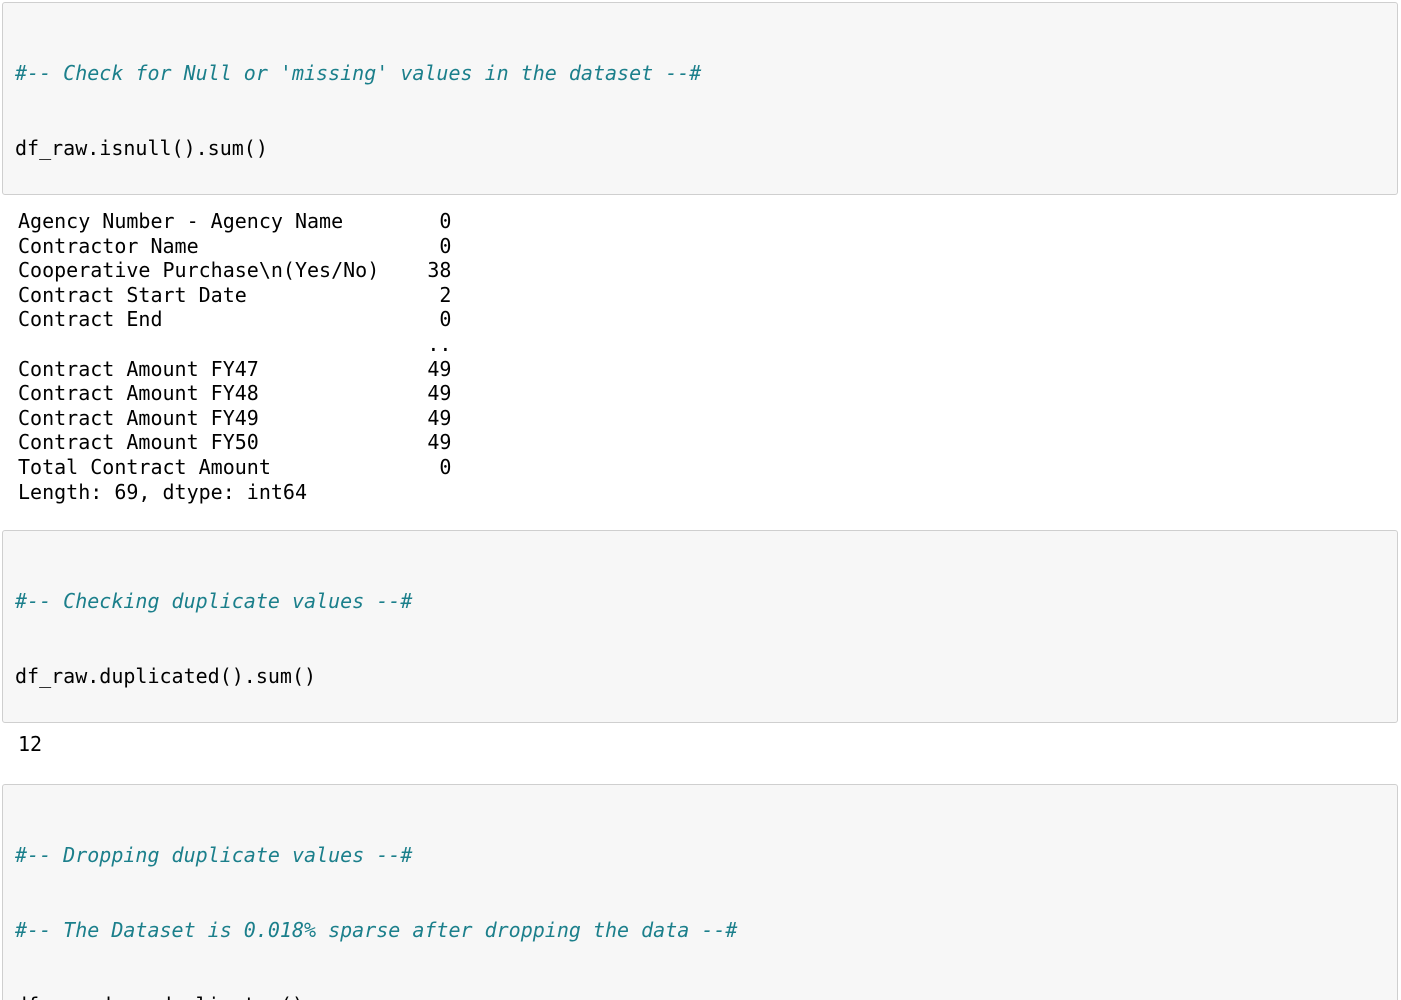 The image size is (1401, 1000). Describe the element at coordinates (214, 601) in the screenshot. I see `code-comment: #-- Checking duplicate values --#` at that location.